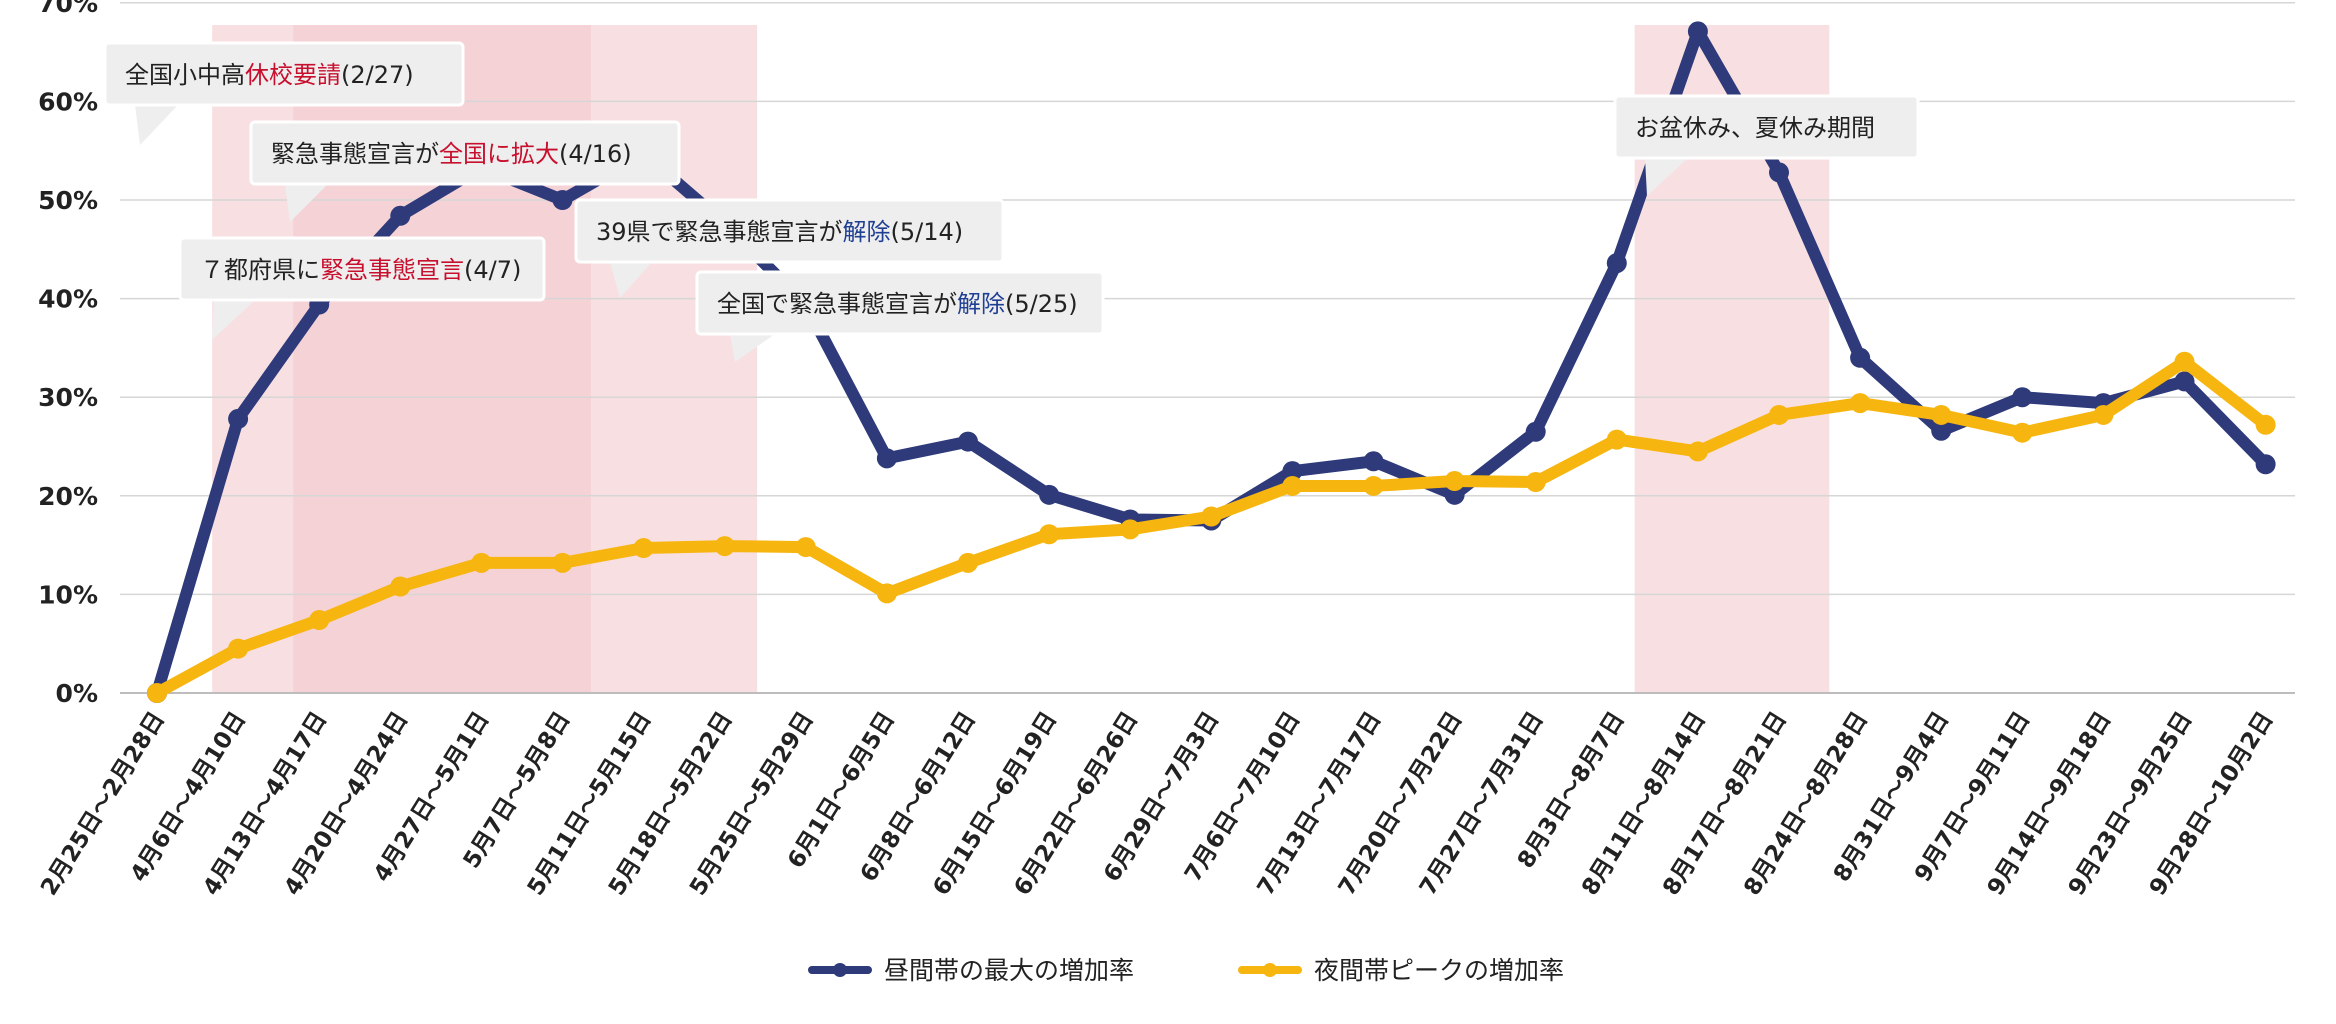 The image size is (2336, 1024). What do you see at coordinates (1270, 970) in the screenshot?
I see `legend-marker-night` at bounding box center [1270, 970].